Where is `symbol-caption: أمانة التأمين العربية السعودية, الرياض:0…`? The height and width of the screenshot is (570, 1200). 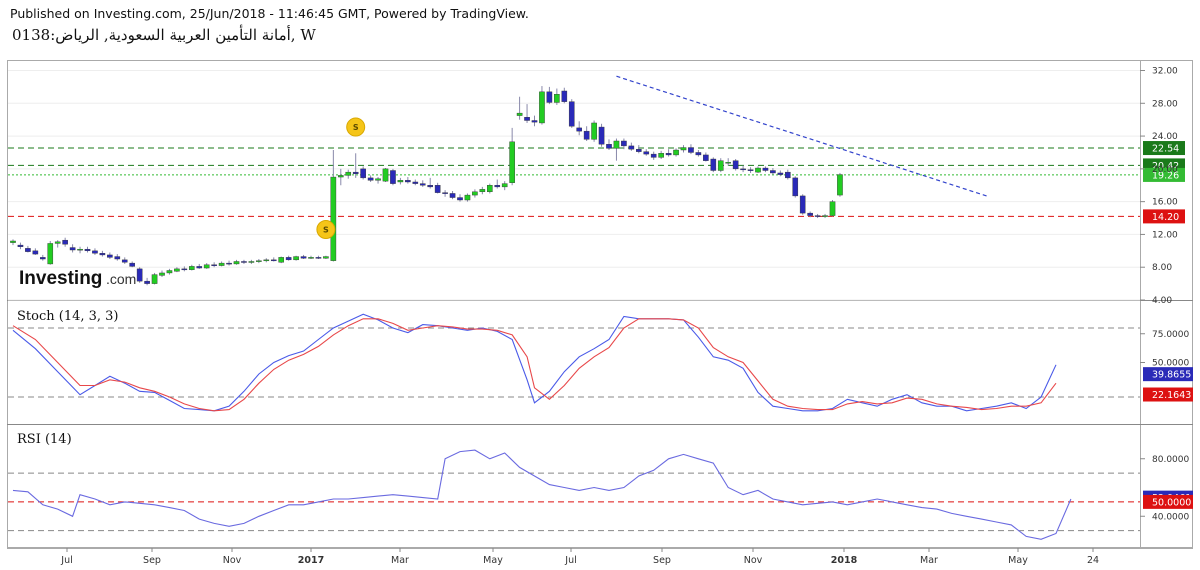 symbol-caption: أمانة التأمين العربية السعودية, الرياض:0… is located at coordinates (164, 35).